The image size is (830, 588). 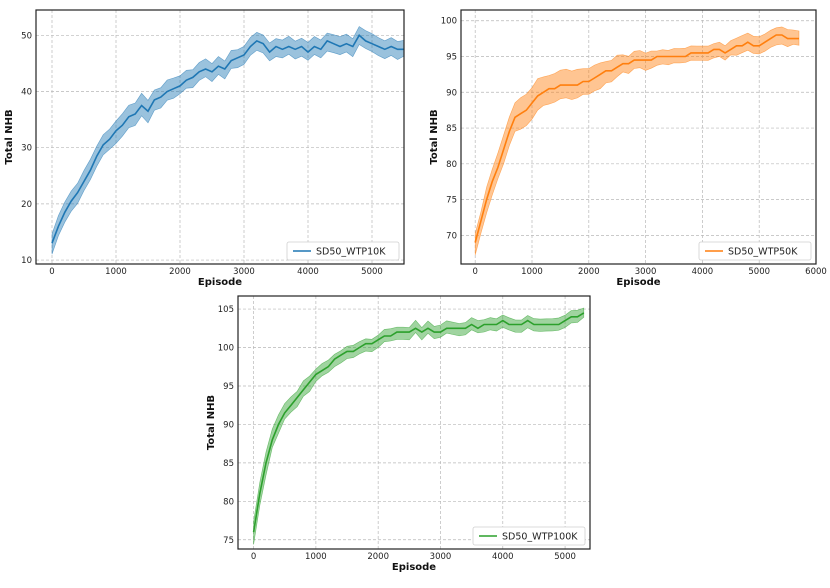 I want to click on y-tick-label: 70, so click(x=451, y=236).